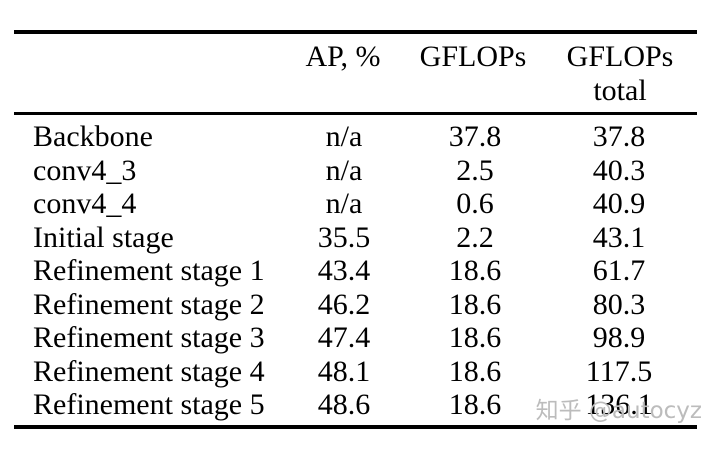 The height and width of the screenshot is (450, 717). Describe the element at coordinates (344, 371) in the screenshot. I see `ap-value: 48.1` at that location.